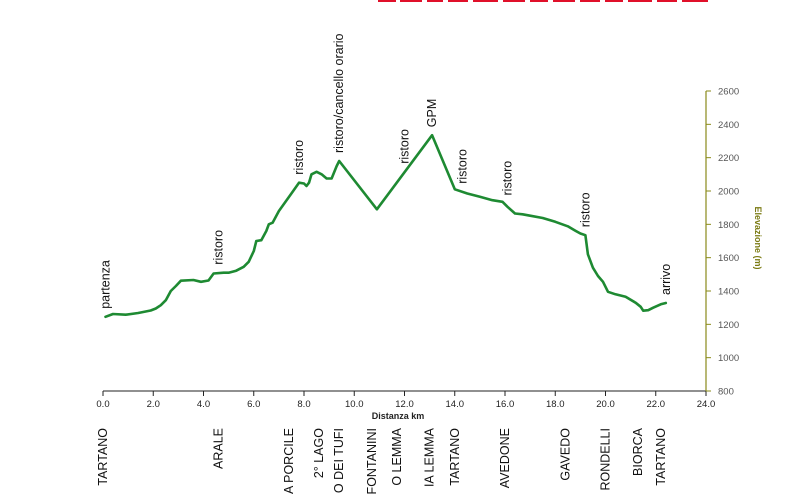  Describe the element at coordinates (605, 404) in the screenshot. I see `x-tick-label: 20.0` at that location.